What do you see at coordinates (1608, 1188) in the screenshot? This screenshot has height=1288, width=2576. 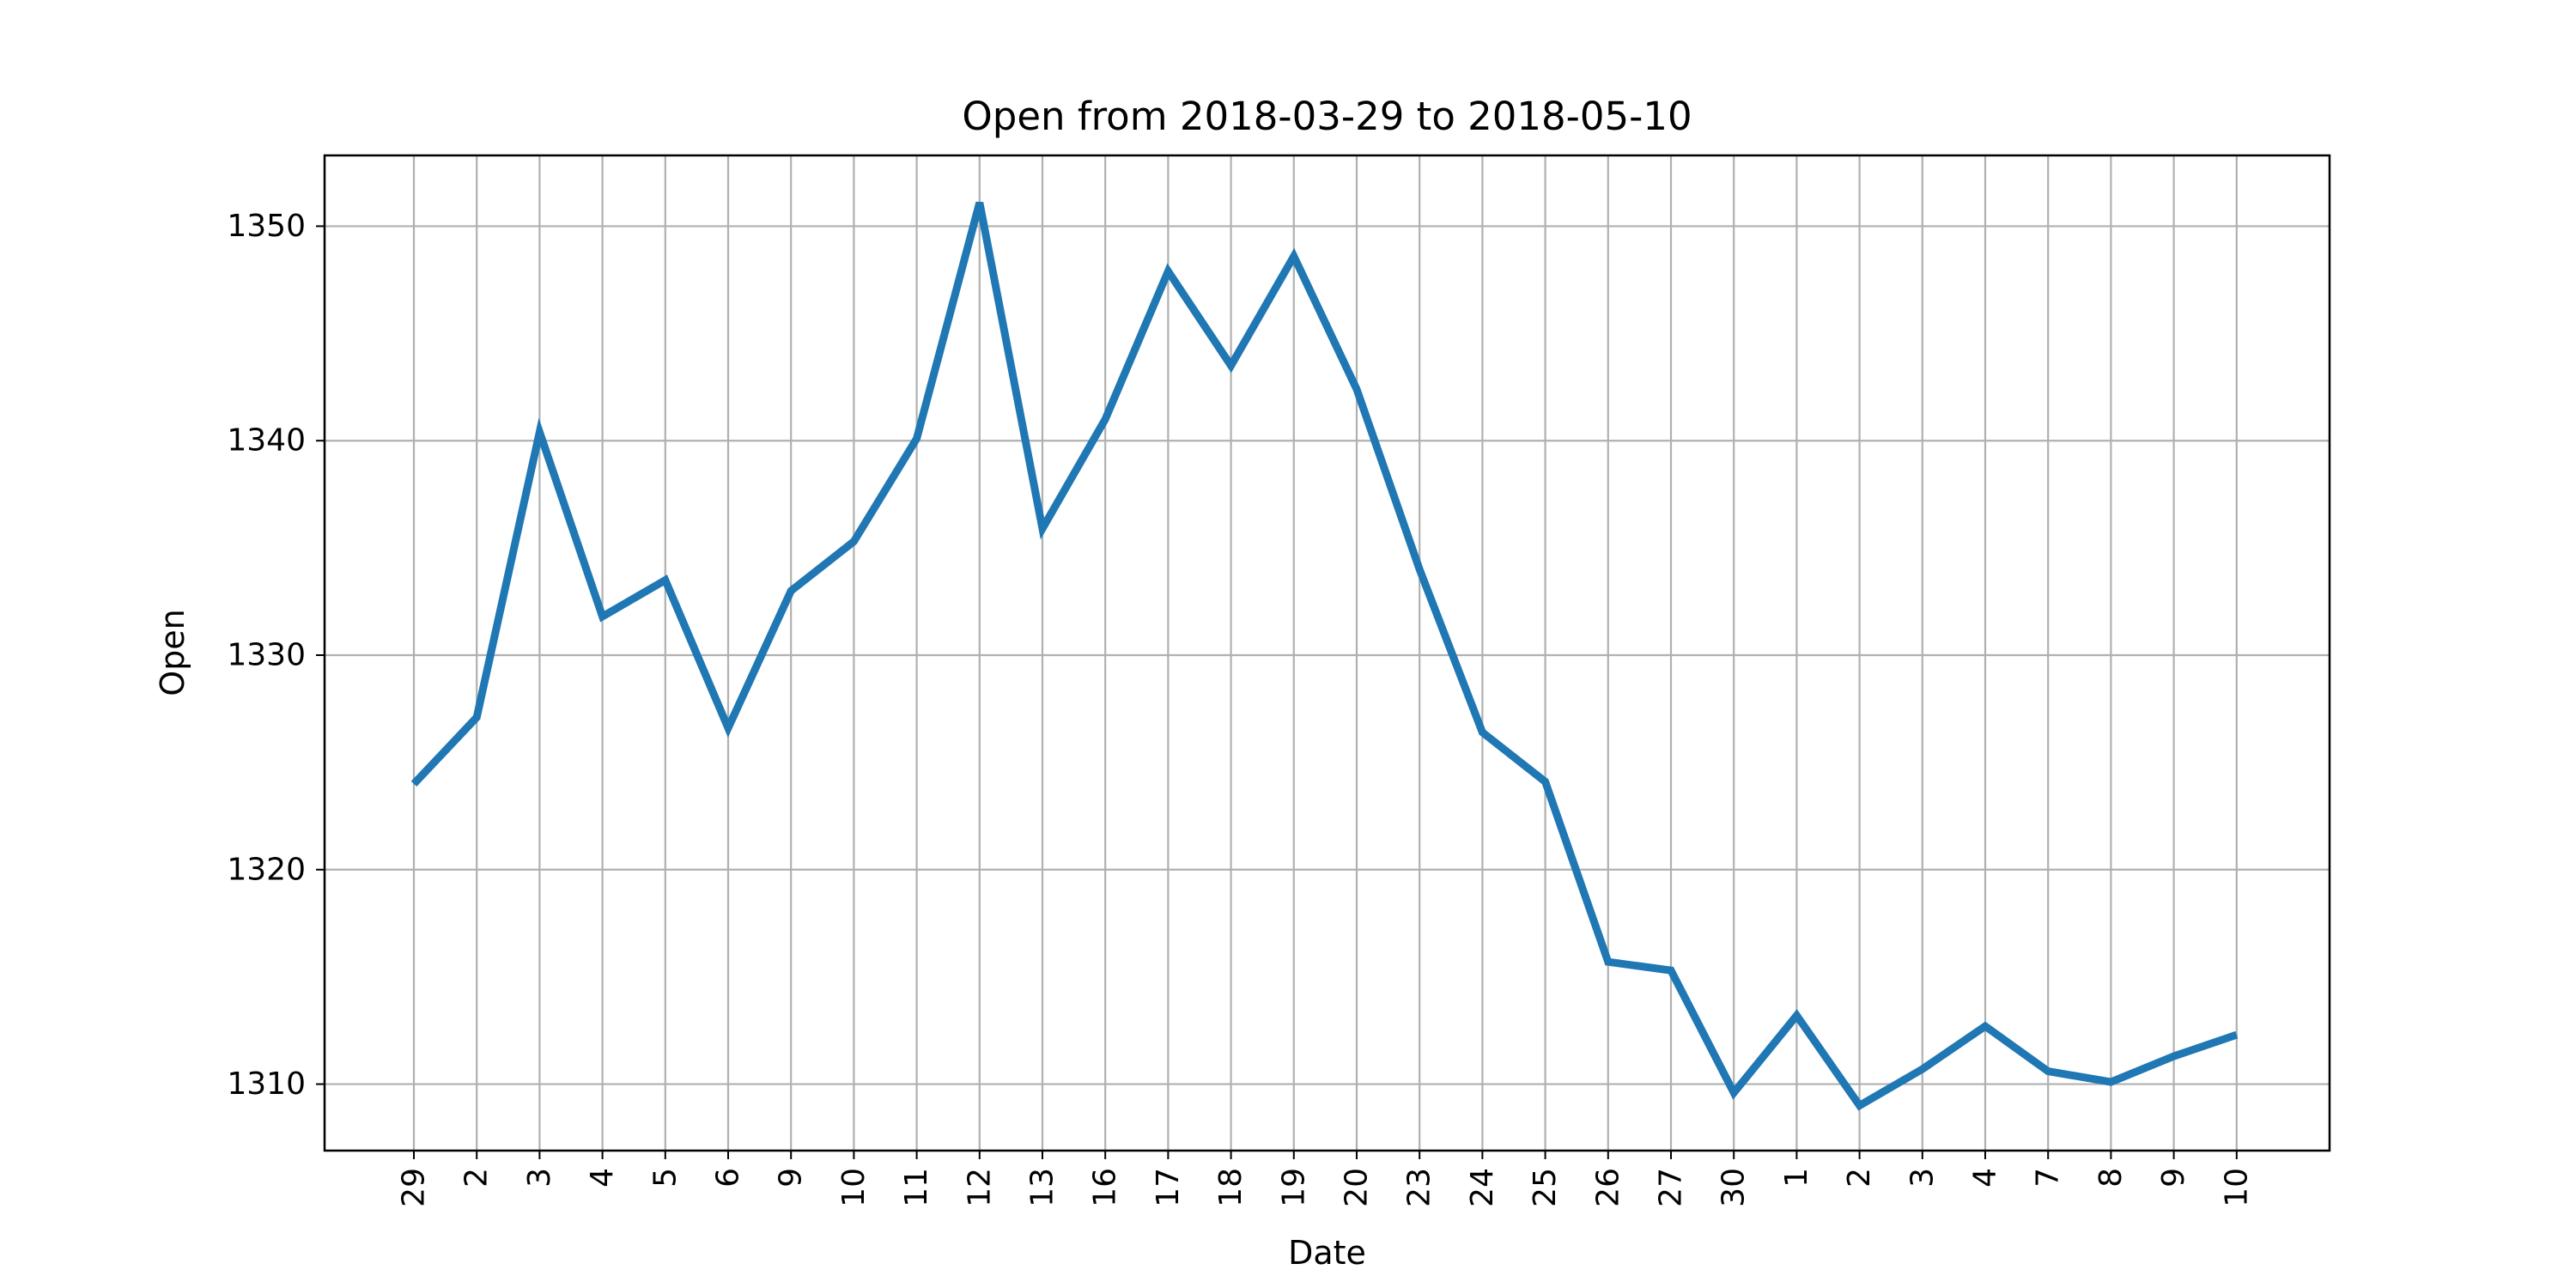 I see `x-tick-label: 26` at bounding box center [1608, 1188].